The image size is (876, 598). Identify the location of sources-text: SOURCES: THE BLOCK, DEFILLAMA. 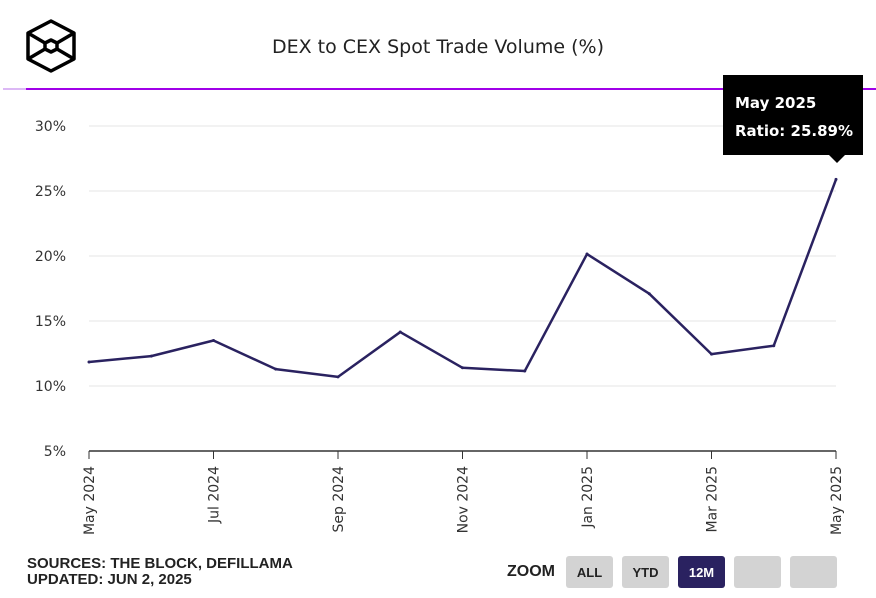
(160, 563).